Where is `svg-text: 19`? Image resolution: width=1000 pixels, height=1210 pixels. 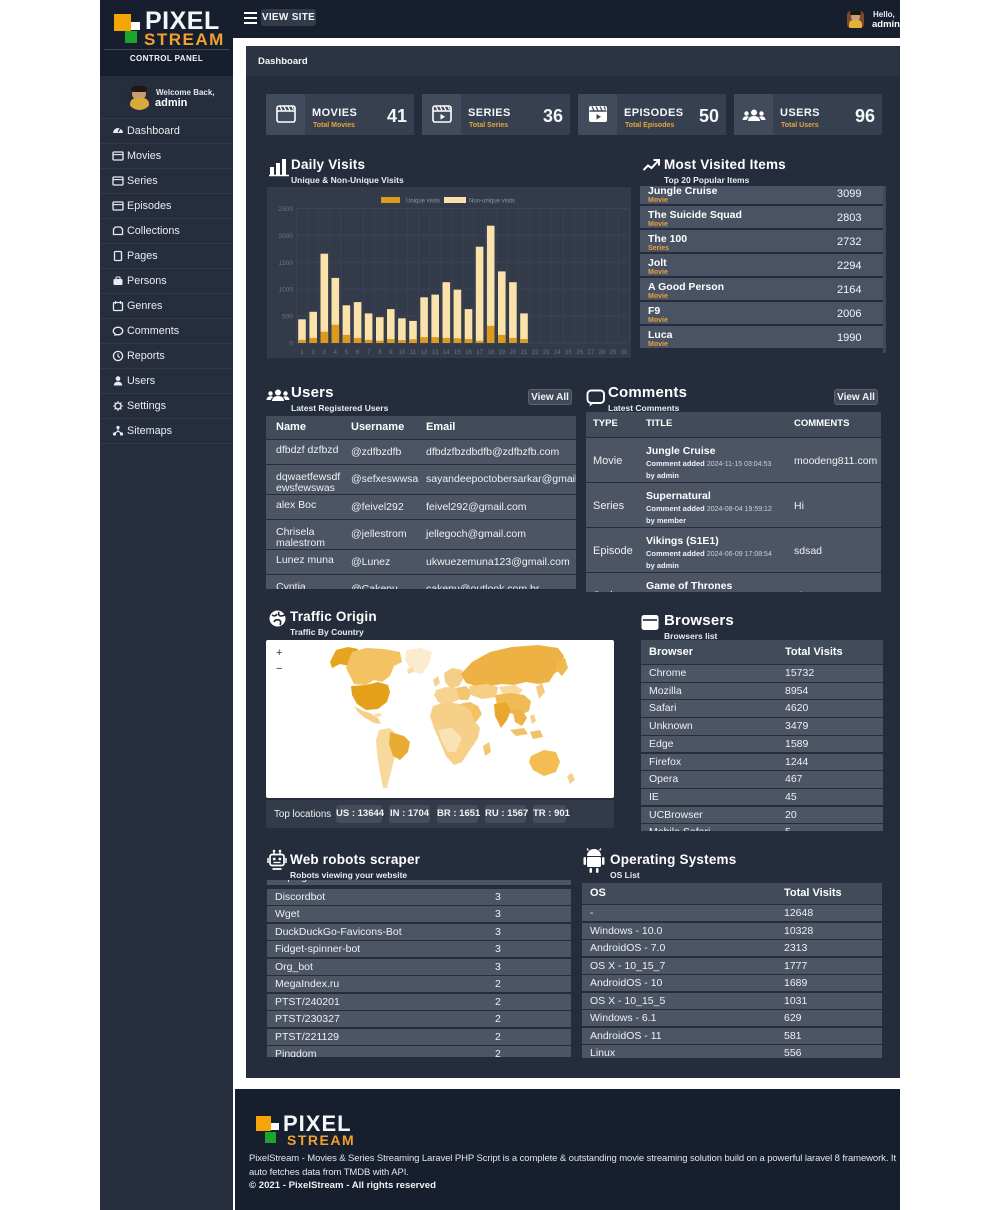 svg-text: 19 is located at coordinates (501, 353).